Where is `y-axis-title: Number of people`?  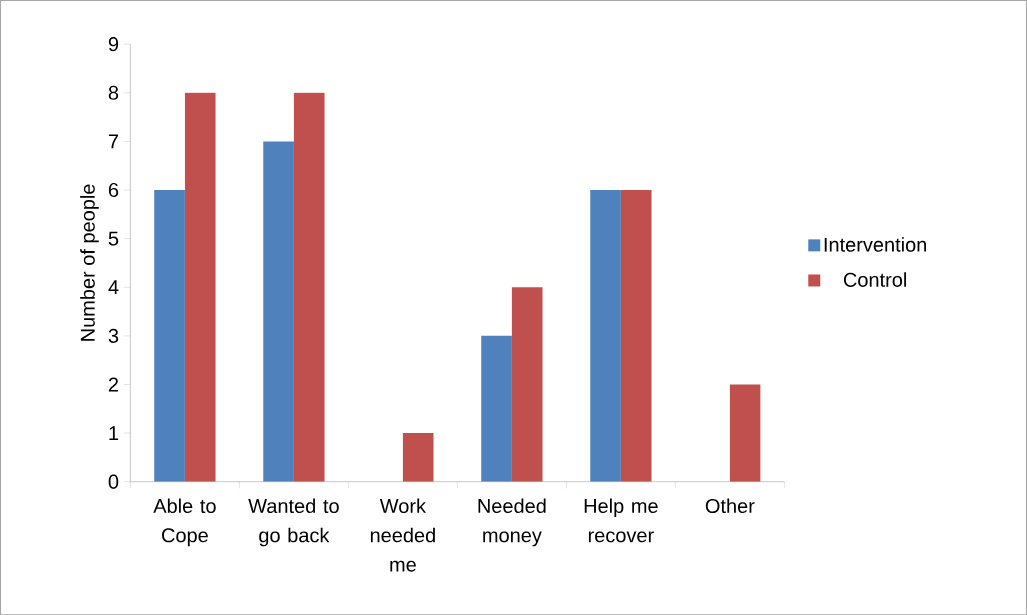
y-axis-title: Number of people is located at coordinates (89, 262).